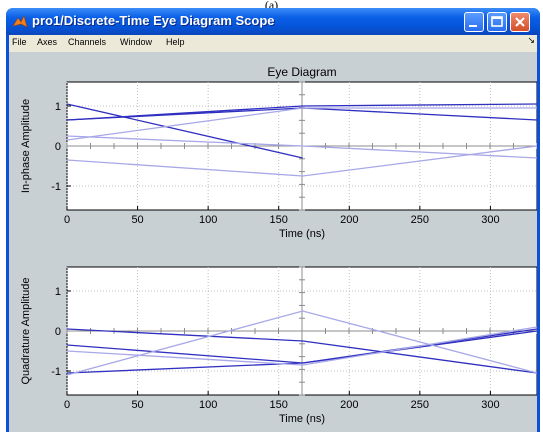 This screenshot has height=432, width=543. I want to click on plot2-y-tick-label: -1, so click(56, 372).